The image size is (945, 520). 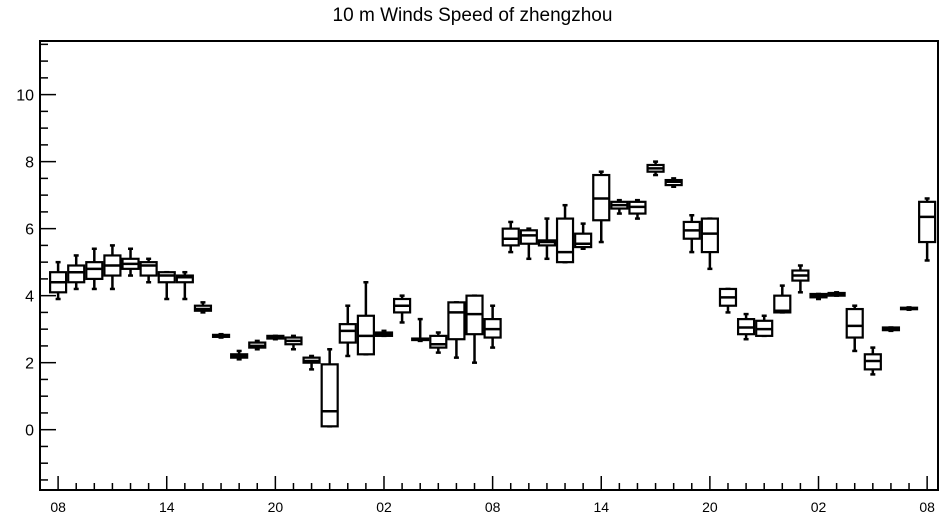 I want to click on y-tick-label: 4, so click(x=29, y=297).